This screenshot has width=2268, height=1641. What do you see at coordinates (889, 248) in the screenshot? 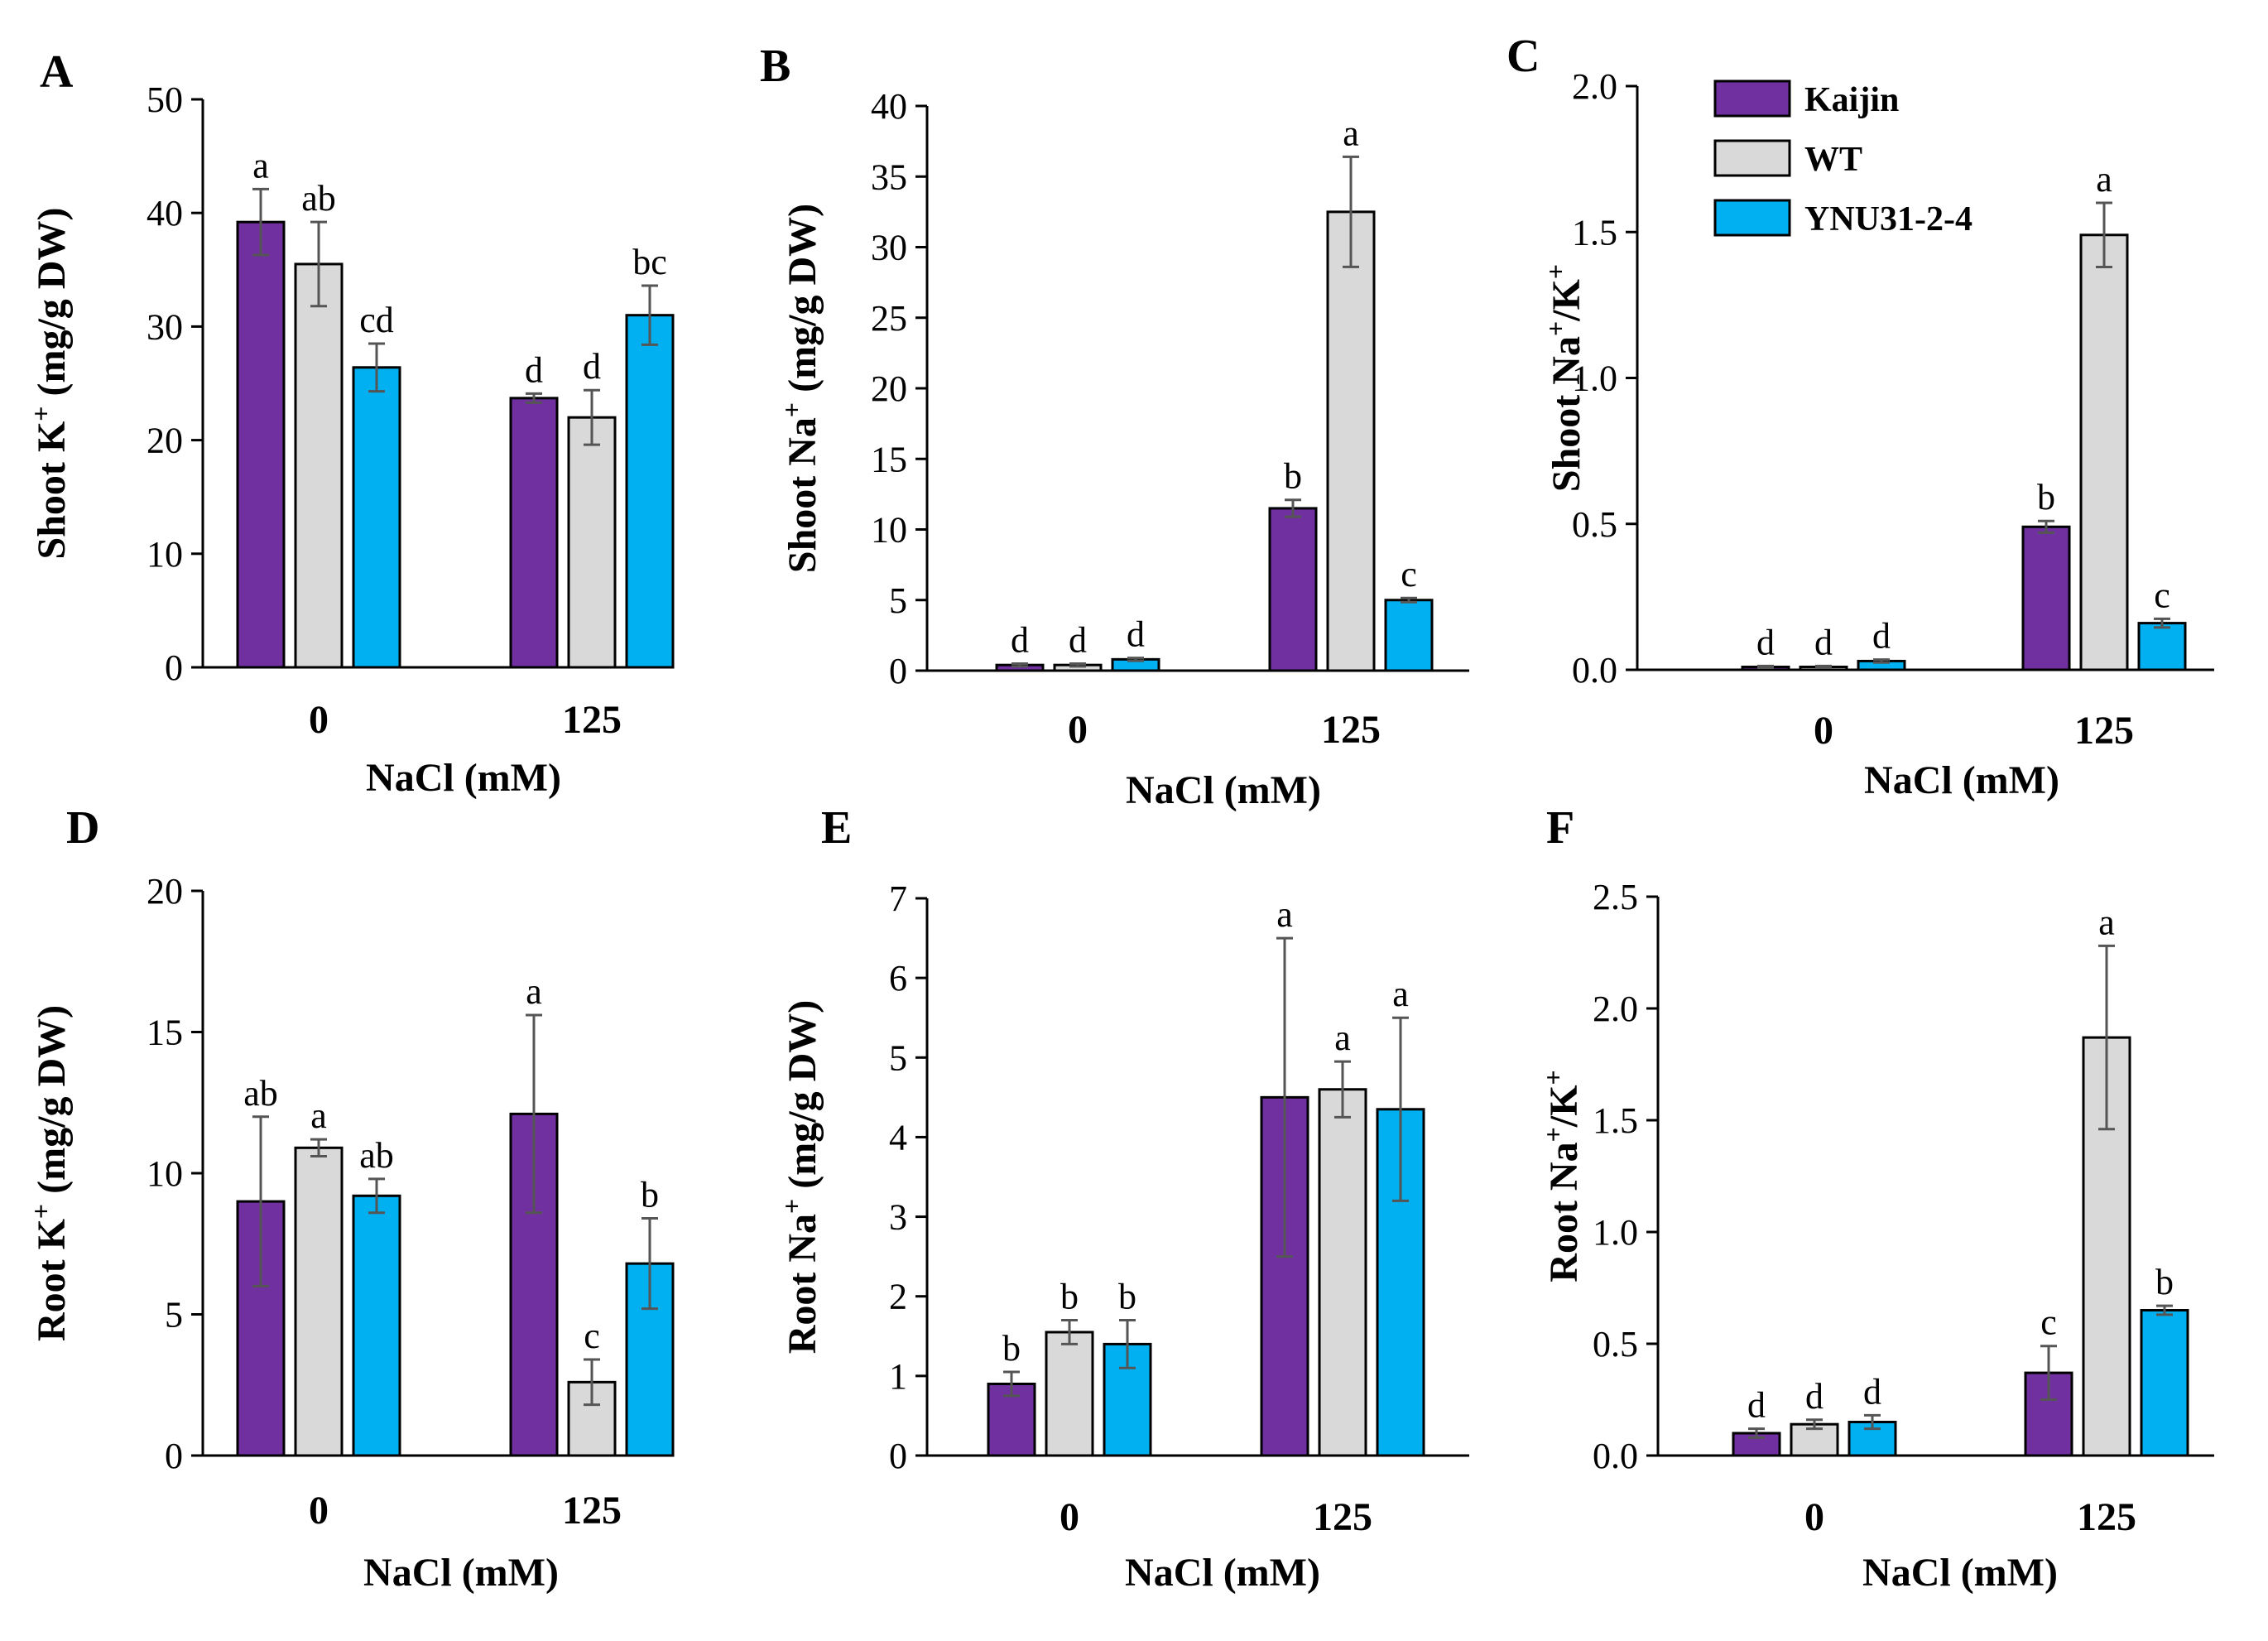
I see `y-tick-label: 30` at bounding box center [889, 248].